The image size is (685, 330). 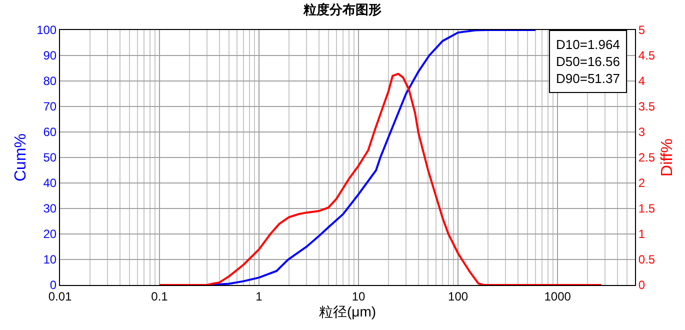 What do you see at coordinates (342, 10) in the screenshot?
I see `chart-title: 粒度分布图形` at bounding box center [342, 10].